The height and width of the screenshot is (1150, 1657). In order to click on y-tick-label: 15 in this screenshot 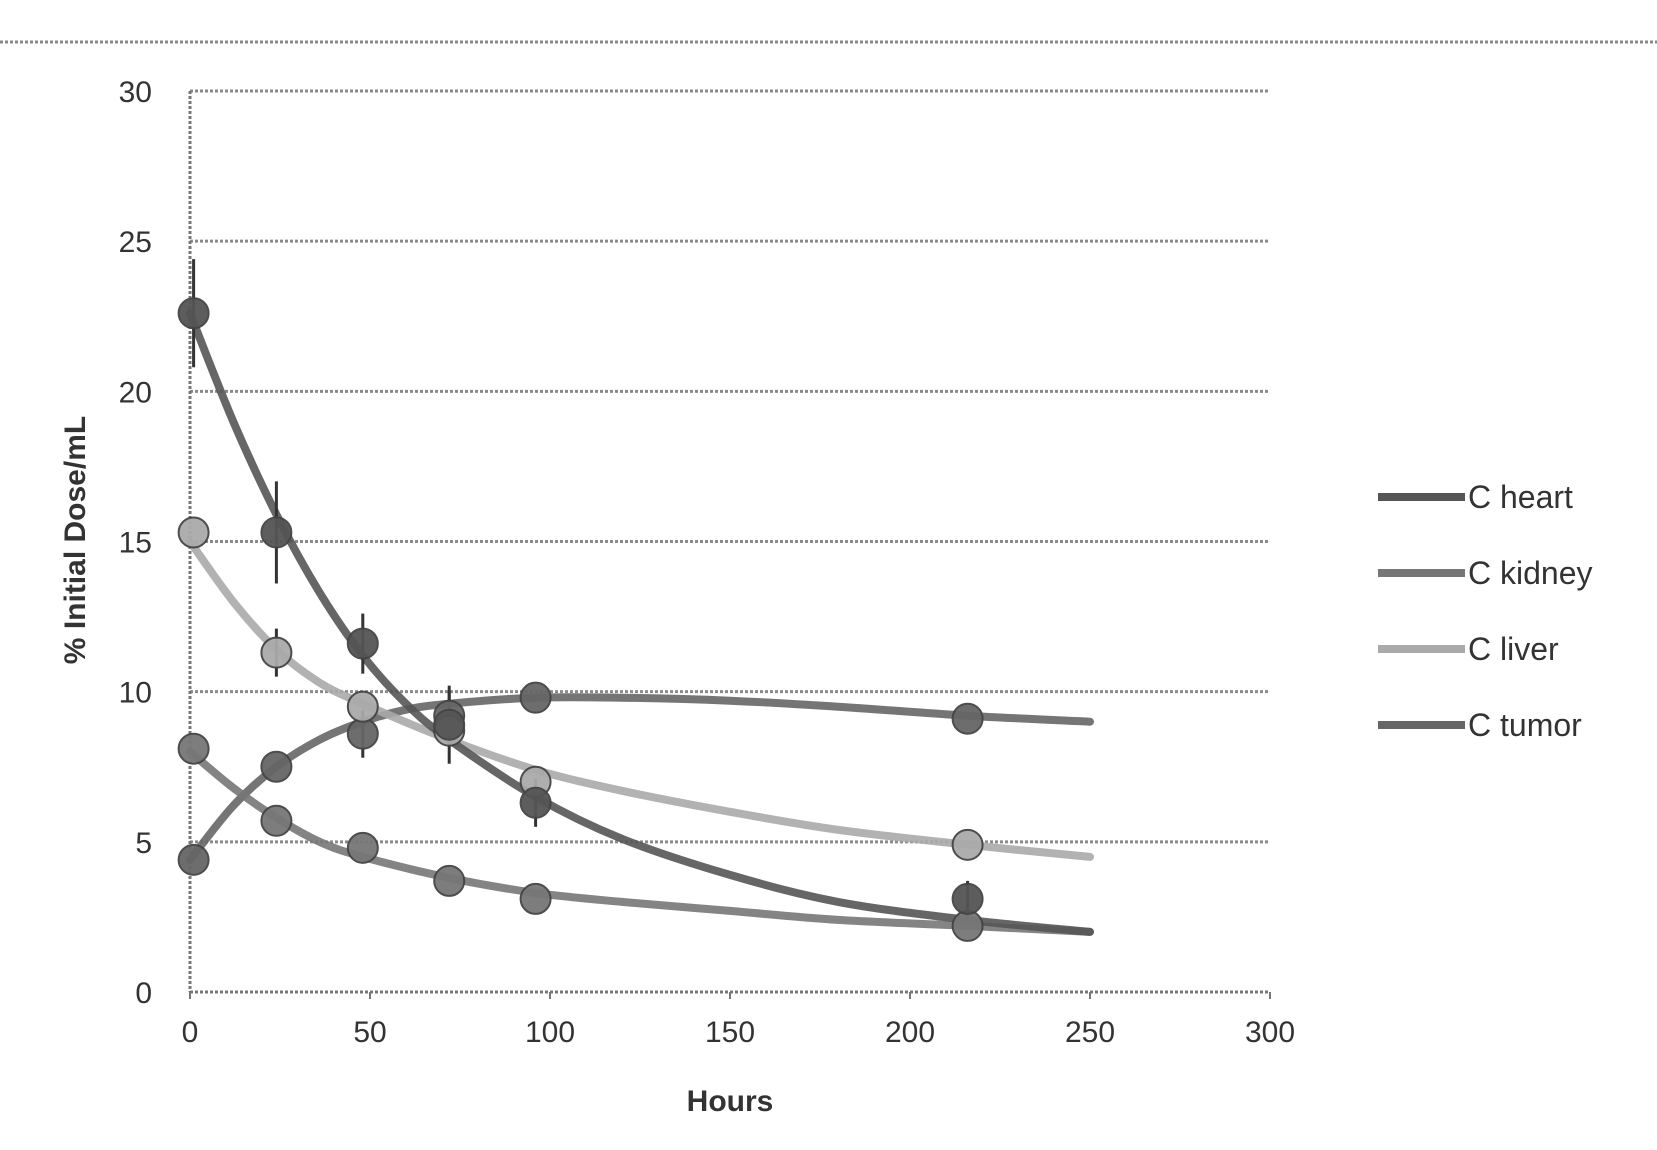, I will do `click(135, 543)`.